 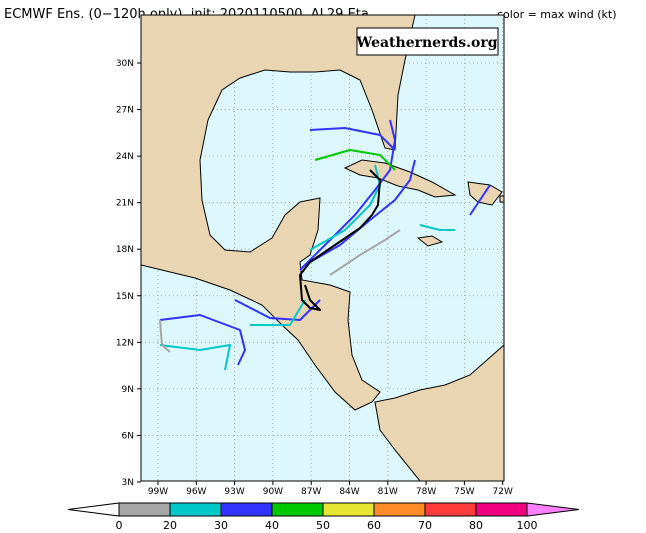 What do you see at coordinates (388, 492) in the screenshot?
I see `lon-label: 81W` at bounding box center [388, 492].